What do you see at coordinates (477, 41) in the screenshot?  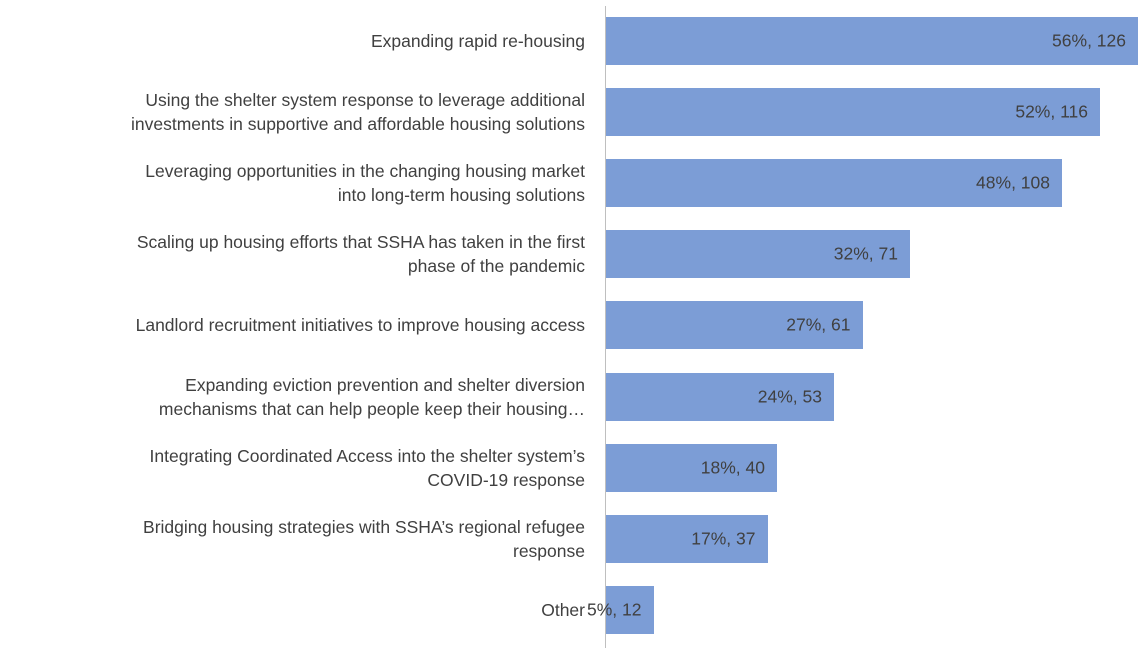 I see `category-label: Expanding rapid re-housing` at bounding box center [477, 41].